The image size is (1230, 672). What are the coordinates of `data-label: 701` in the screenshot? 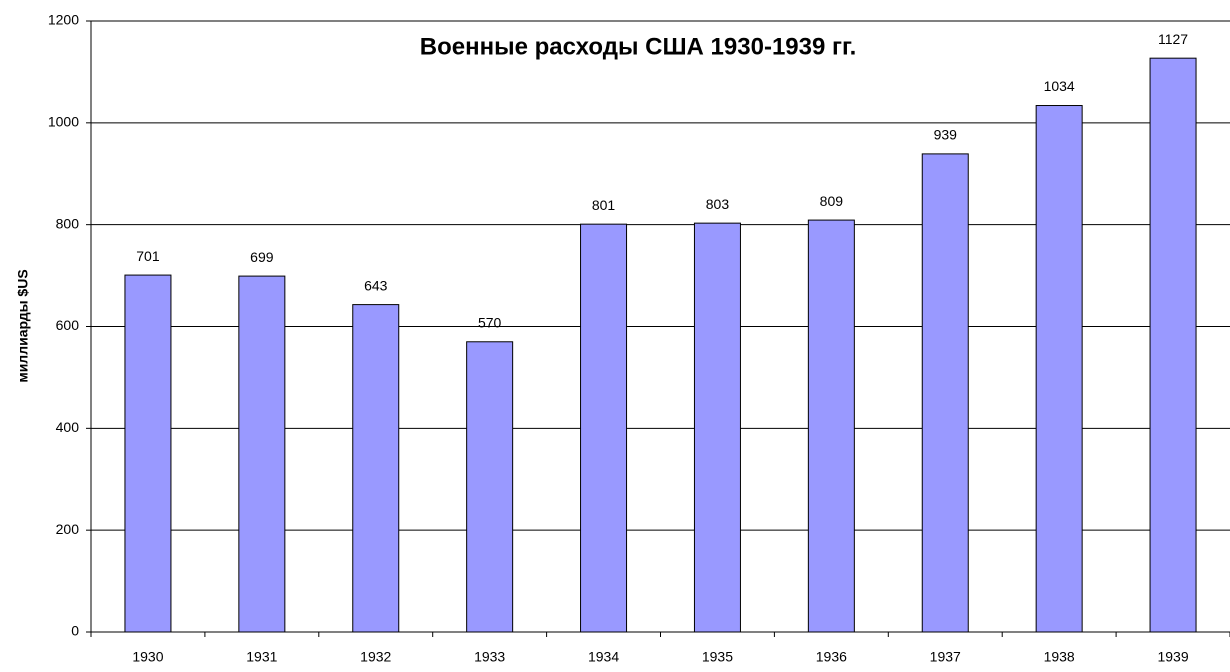 It's located at (148, 256).